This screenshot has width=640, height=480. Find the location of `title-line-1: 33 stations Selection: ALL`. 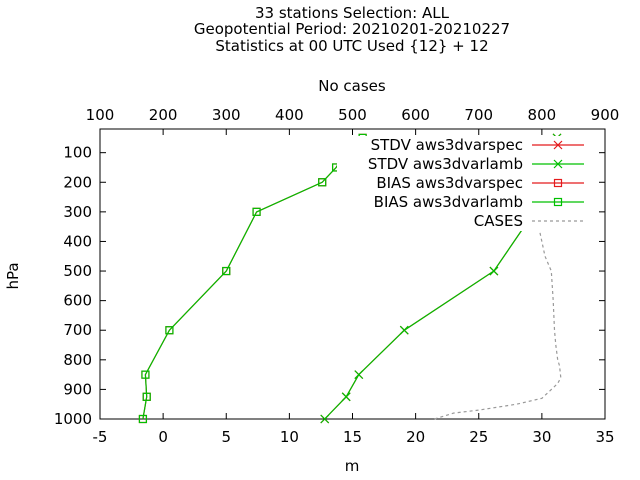

title-line-1: 33 stations Selection: ALL is located at coordinates (352, 13).